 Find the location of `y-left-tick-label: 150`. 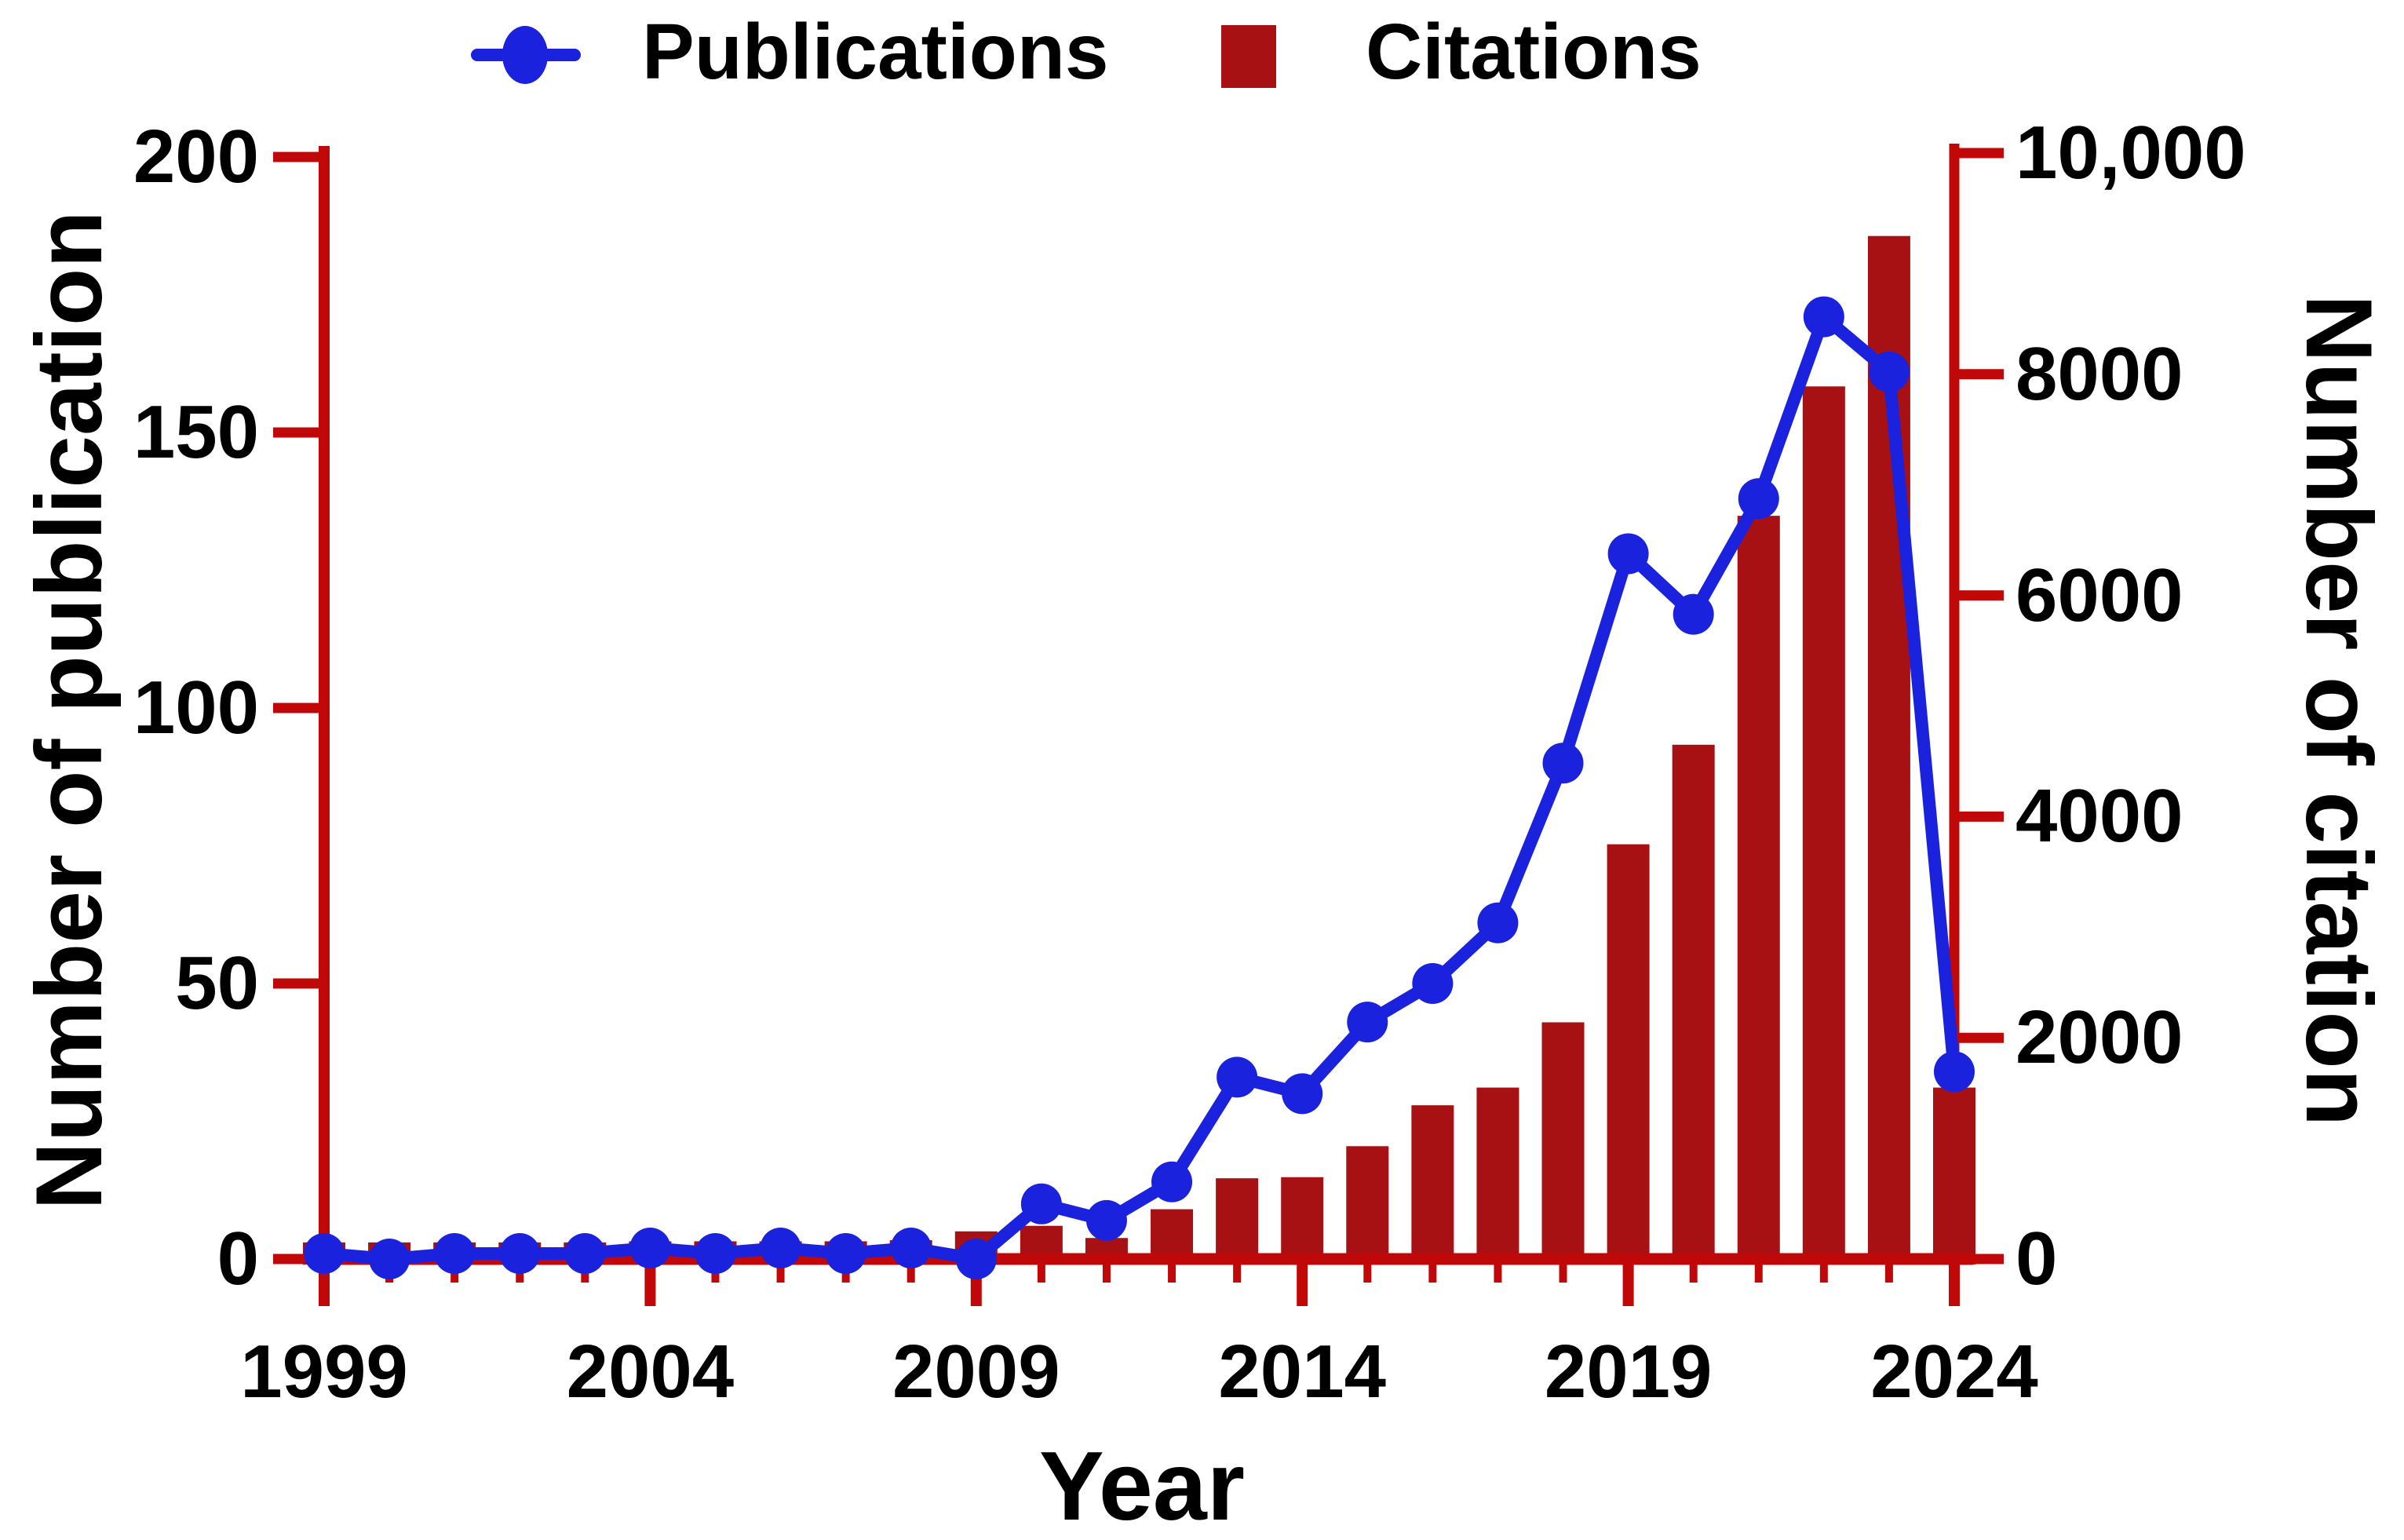

y-left-tick-label: 150 is located at coordinates (196, 432).